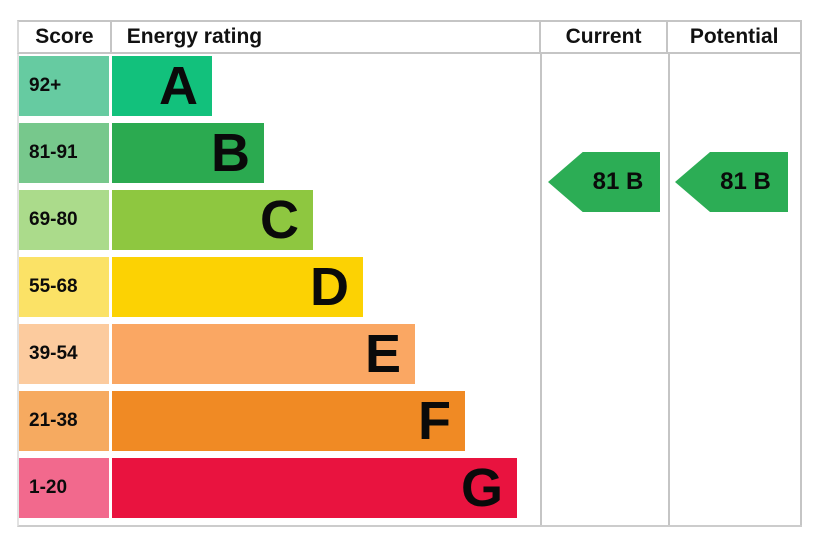 Image resolution: width=820 pixels, height=547 pixels. I want to click on band-bar: B, so click(188, 153).